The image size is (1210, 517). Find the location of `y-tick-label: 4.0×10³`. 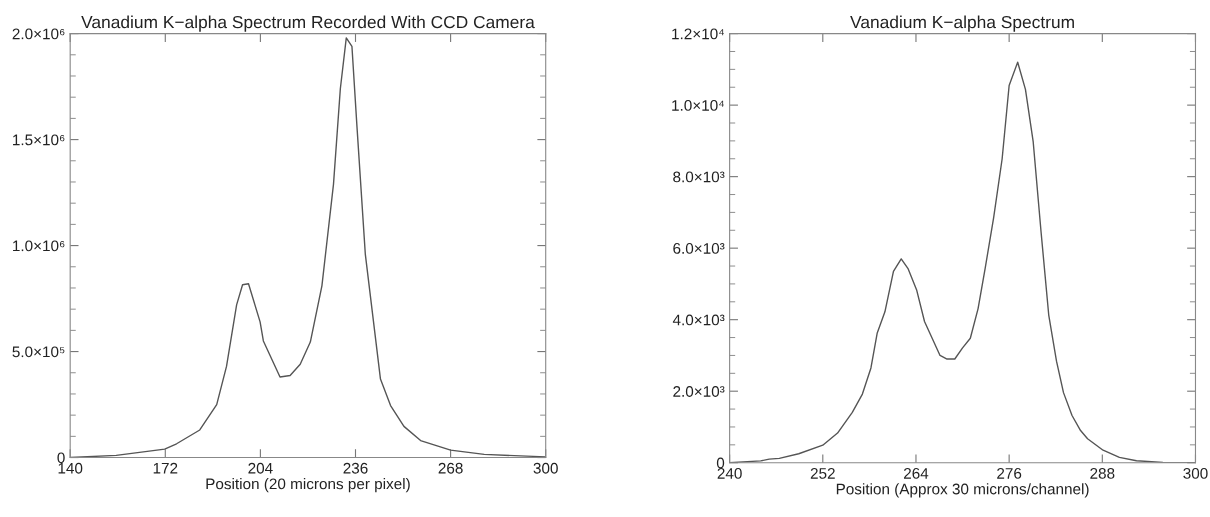

y-tick-label: 4.0×10³ is located at coordinates (698, 320).